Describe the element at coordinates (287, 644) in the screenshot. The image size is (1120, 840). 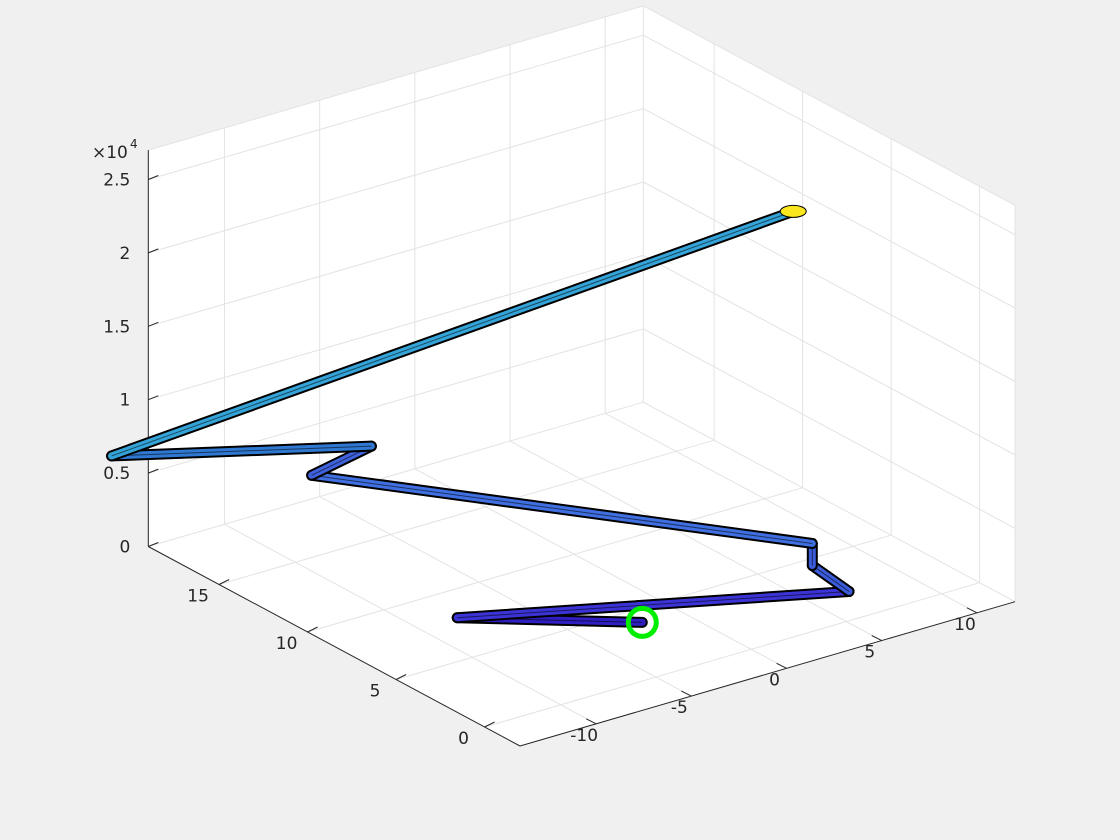
I see `y-tick-label: 10` at that location.